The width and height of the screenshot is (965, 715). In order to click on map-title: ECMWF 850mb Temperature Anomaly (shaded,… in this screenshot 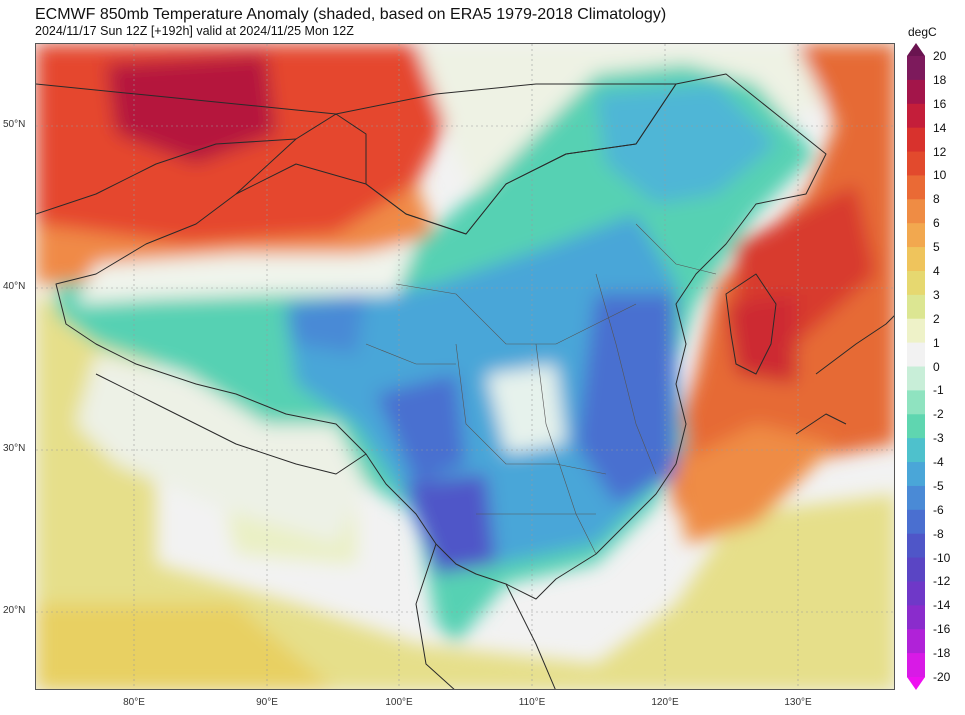, I will do `click(351, 14)`.